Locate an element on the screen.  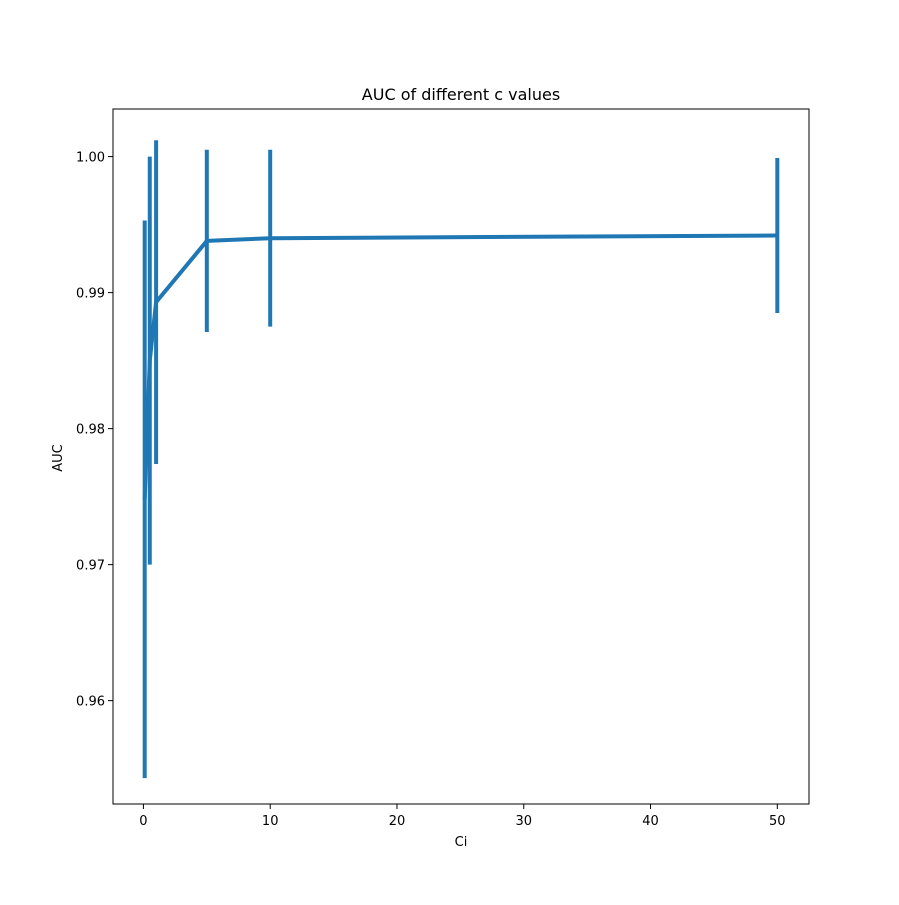
y-tick-label: 0.97 is located at coordinates (90, 566).